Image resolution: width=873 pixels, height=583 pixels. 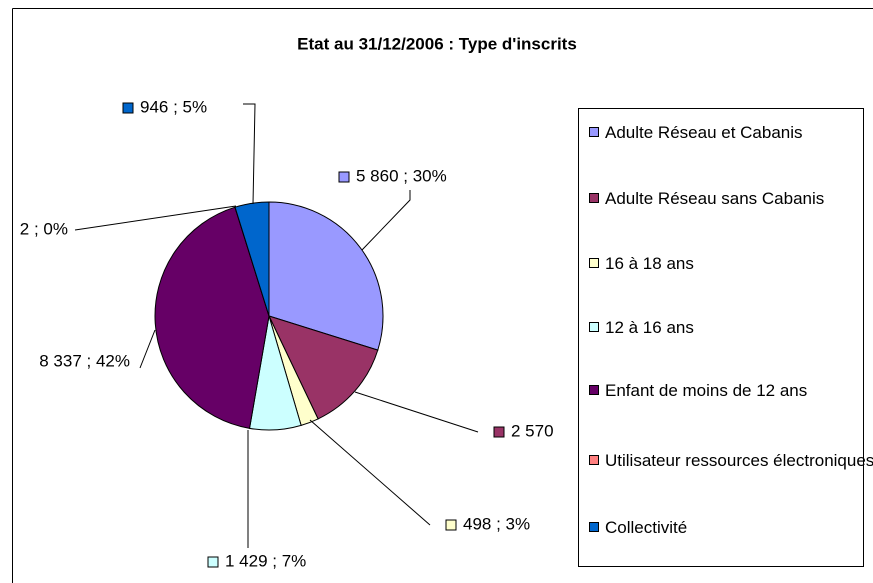 I want to click on legend-label: Enfant de moins de 12 ans, so click(x=706, y=390).